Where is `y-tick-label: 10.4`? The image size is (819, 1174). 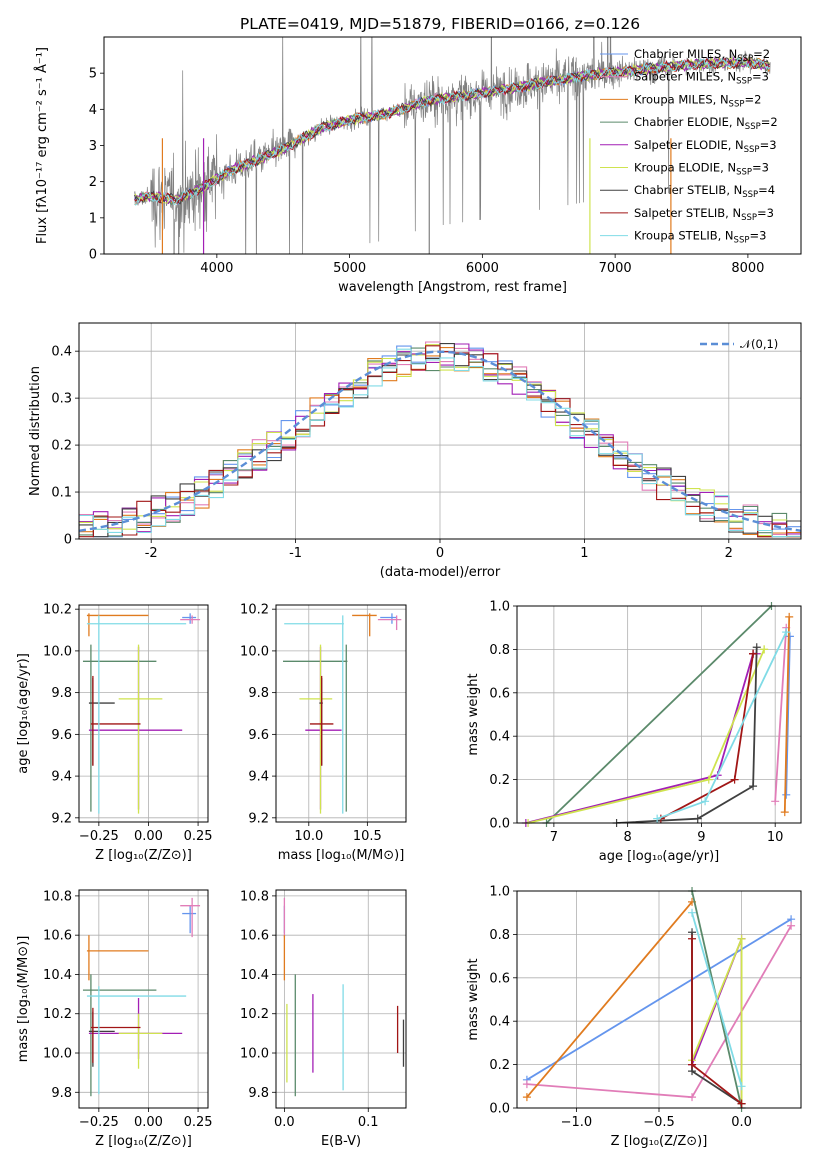
y-tick-label: 10.4 is located at coordinates (254, 975).